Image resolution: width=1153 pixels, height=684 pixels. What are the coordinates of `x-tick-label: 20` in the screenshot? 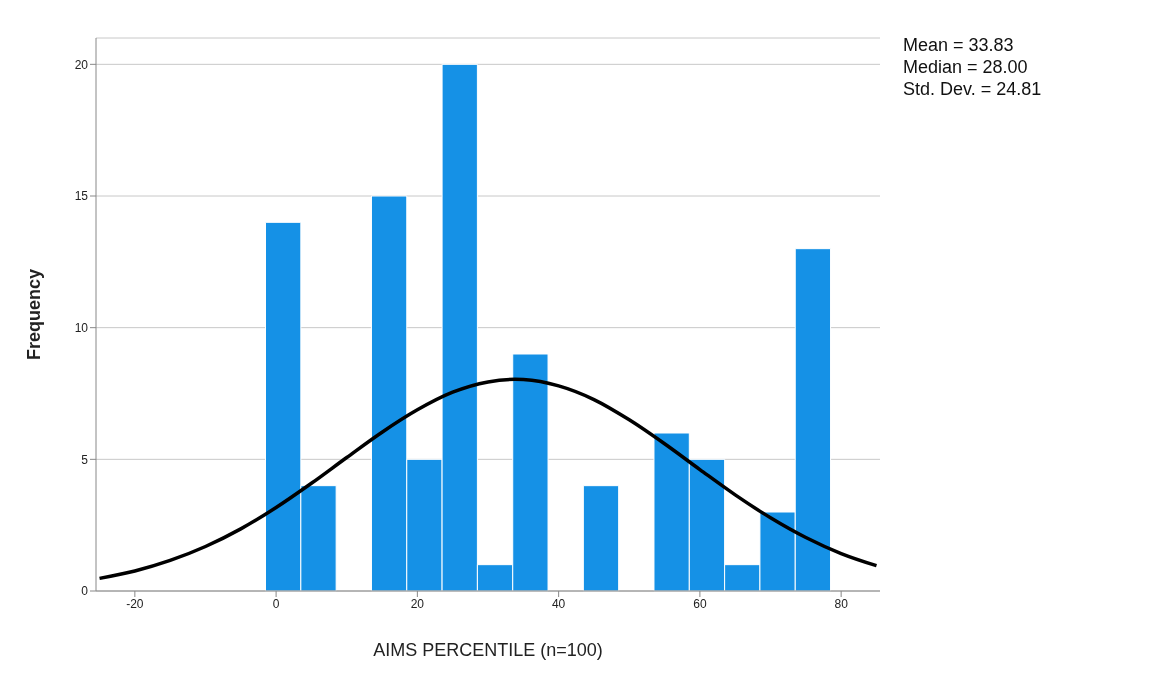 It's located at (417, 603).